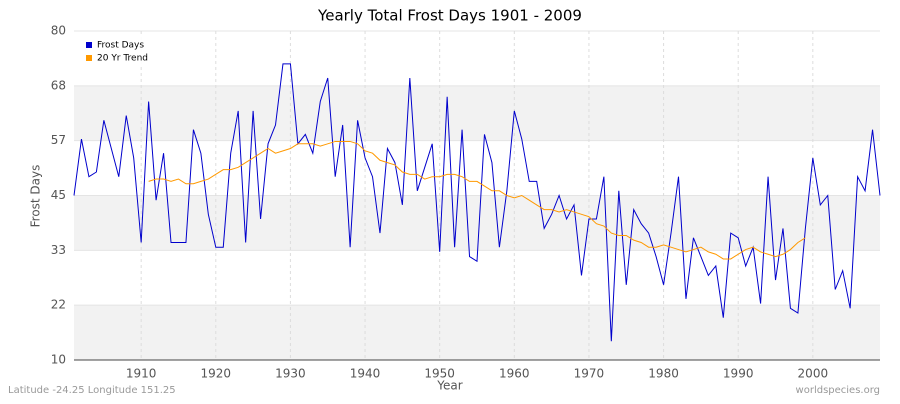 This screenshot has width=900, height=404. I want to click on x-tick-label: 1980, so click(663, 374).